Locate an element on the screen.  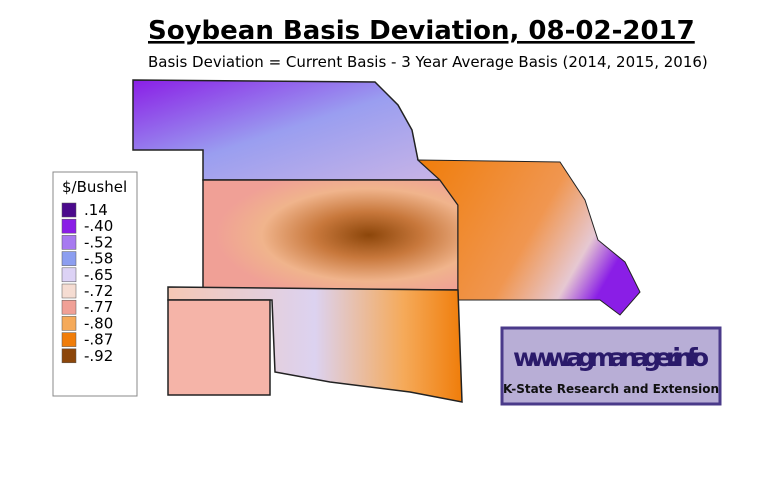
legend-label: -.92 is located at coordinates (98, 356).